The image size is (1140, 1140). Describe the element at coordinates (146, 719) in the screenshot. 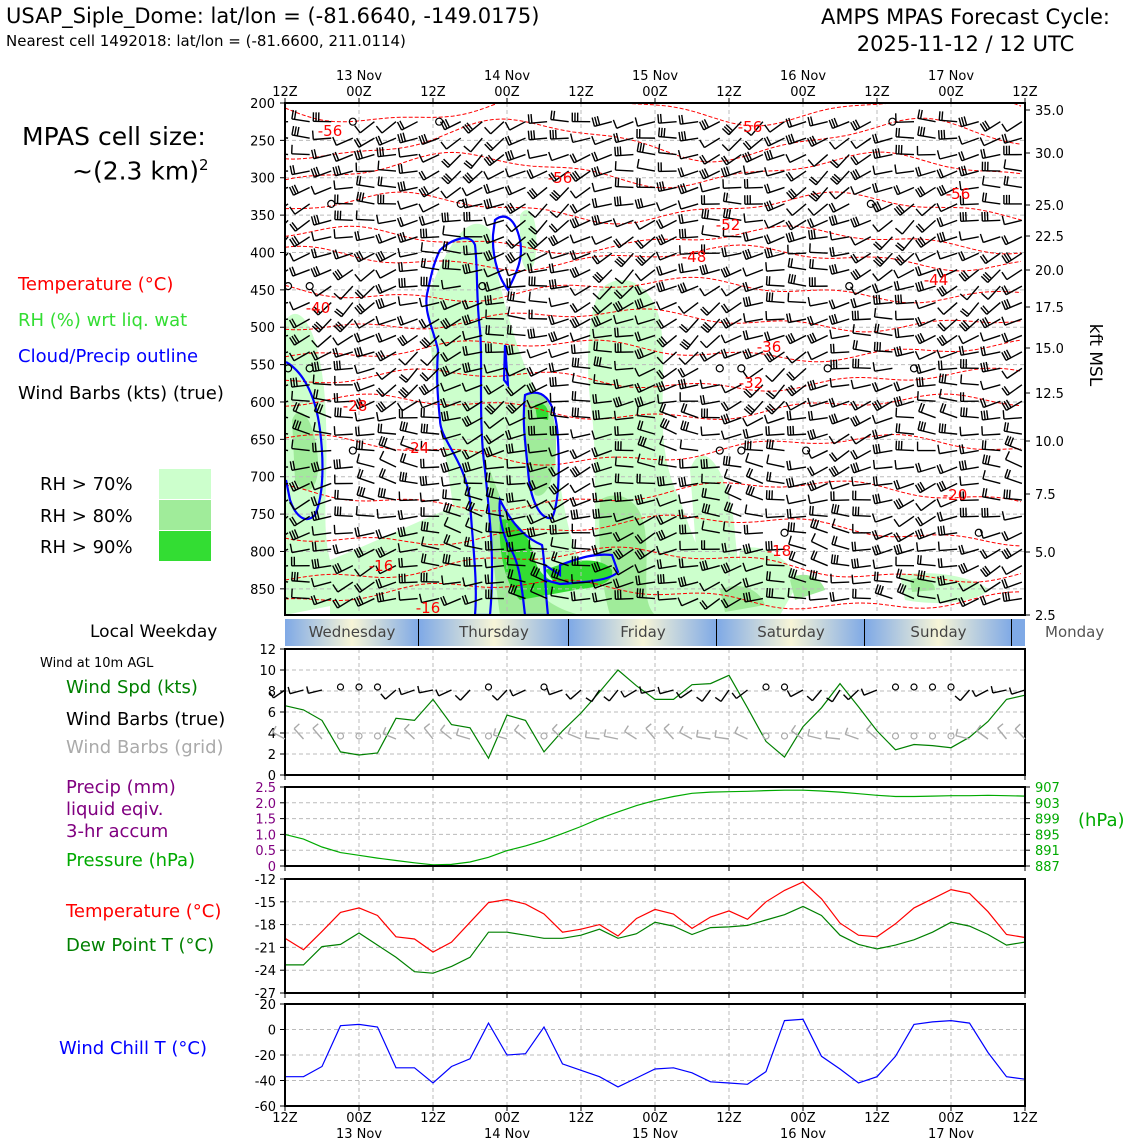

I see `wind-barbs-true-label: Wind Barbs (true)` at that location.